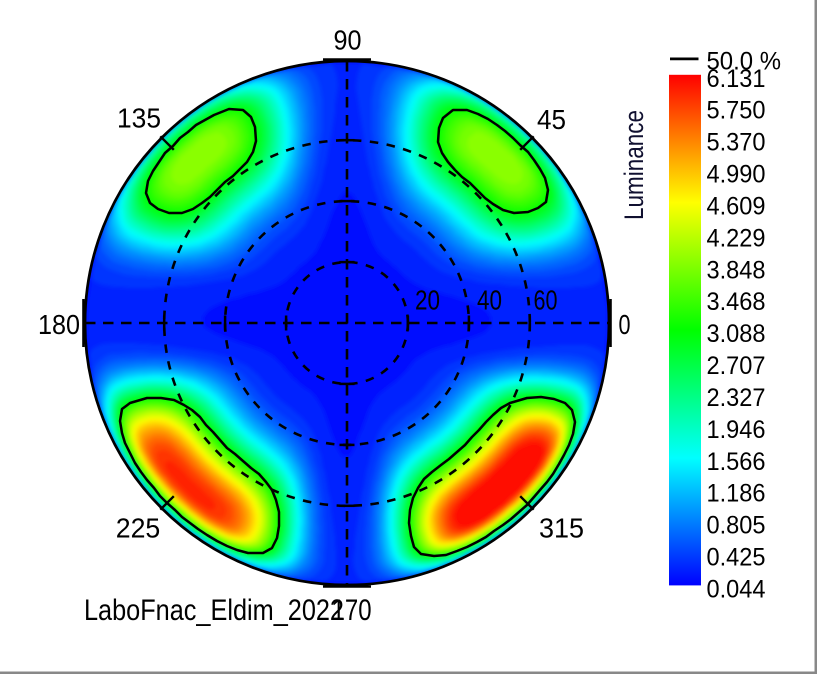 This screenshot has height=674, width=817. I want to click on svg-text: 3.088, so click(736, 334).